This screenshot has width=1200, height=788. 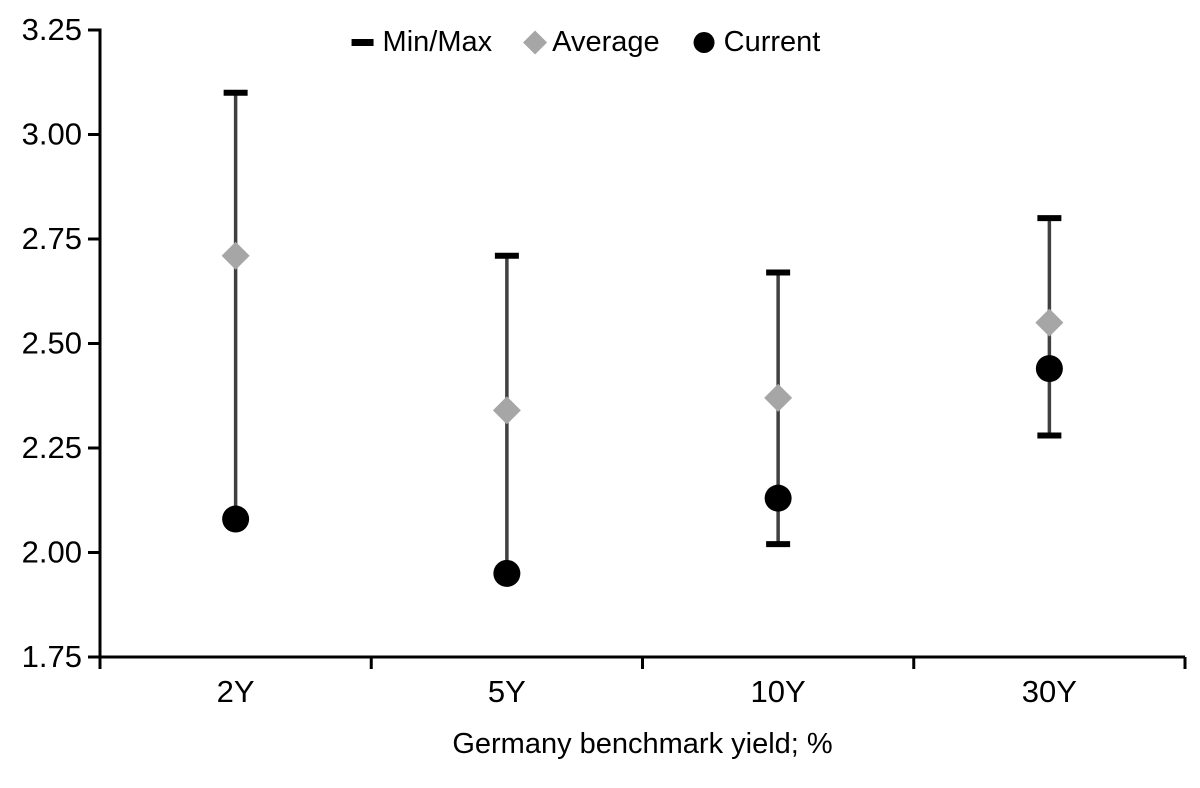 I want to click on x-axis-title: Germany benchmark yield; %, so click(x=642, y=744).